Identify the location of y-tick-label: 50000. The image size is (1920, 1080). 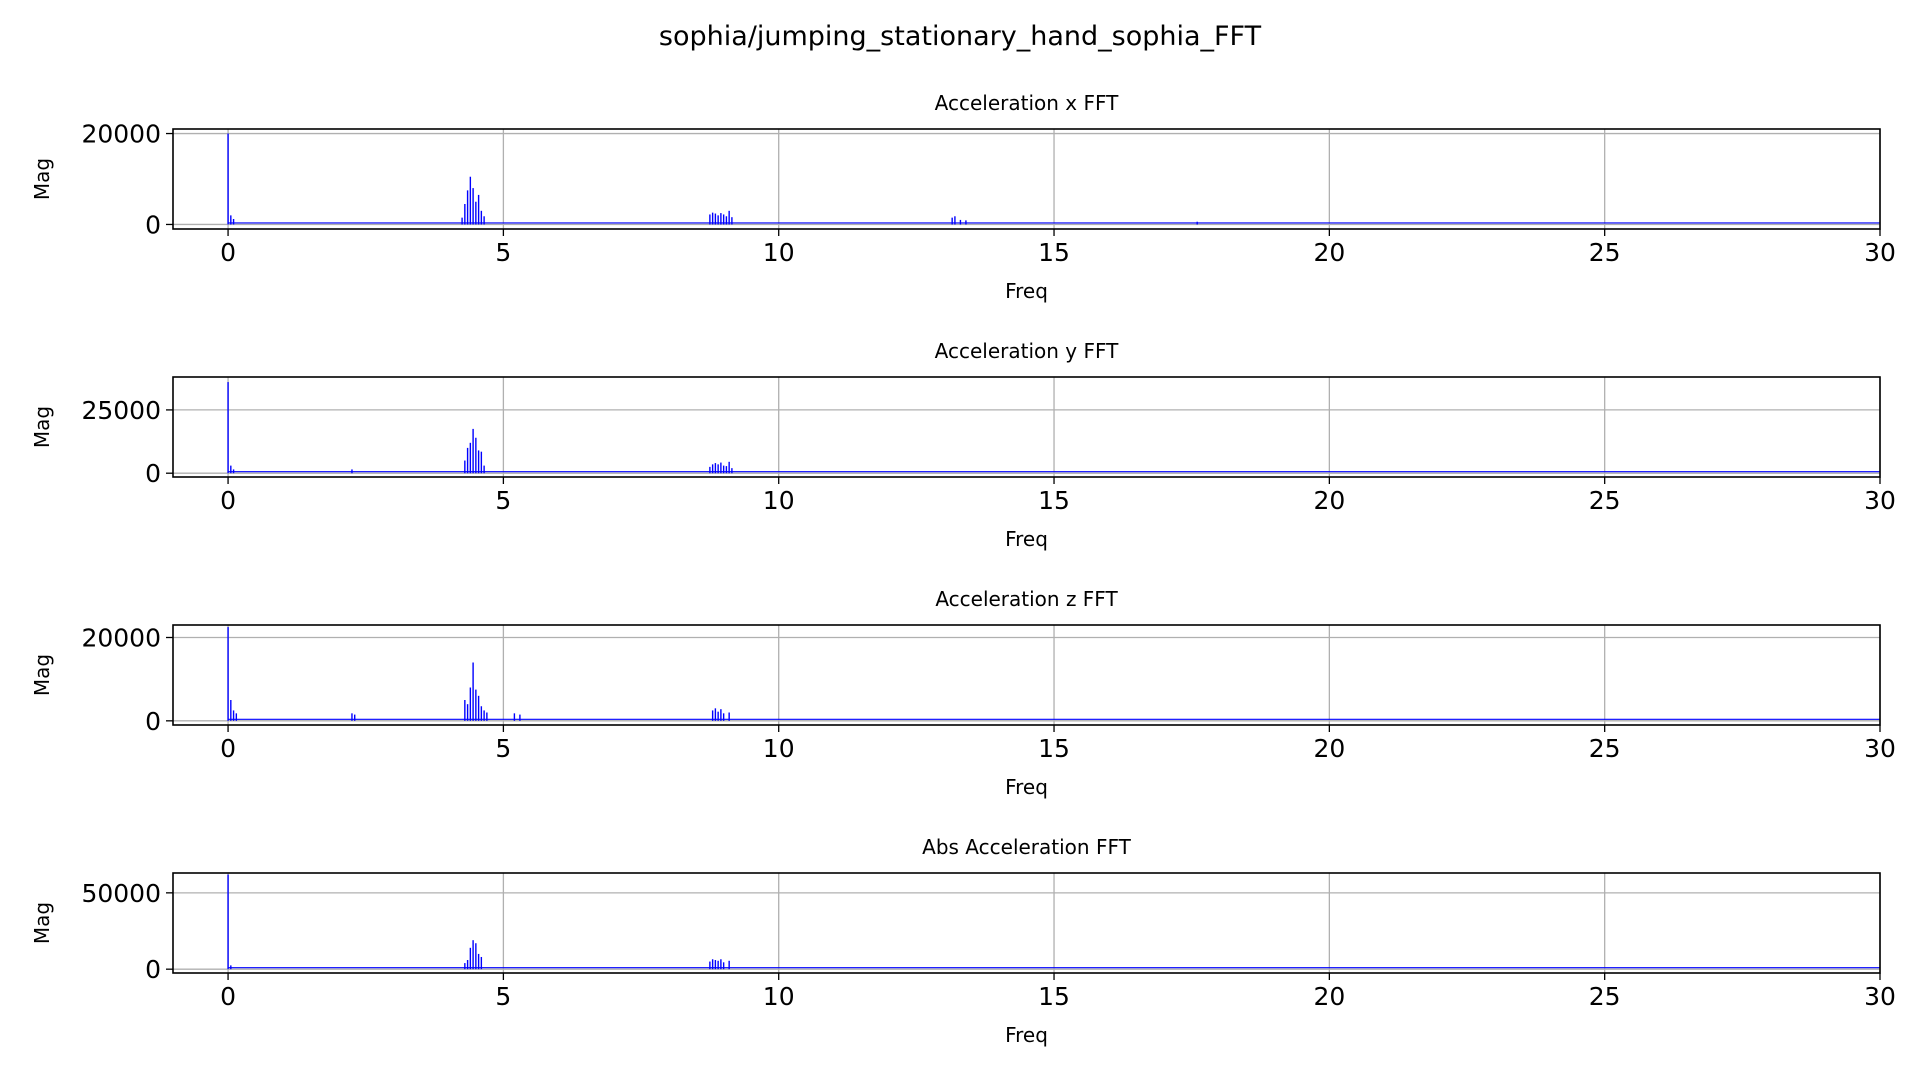
(121, 893).